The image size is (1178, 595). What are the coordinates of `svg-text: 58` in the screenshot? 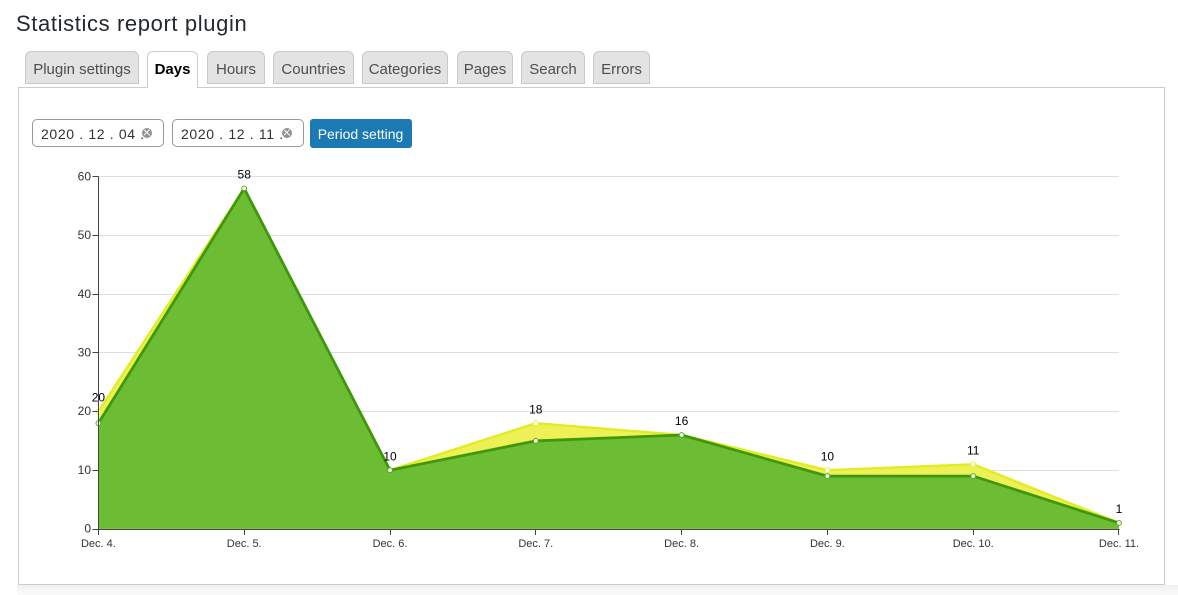 It's located at (245, 175).